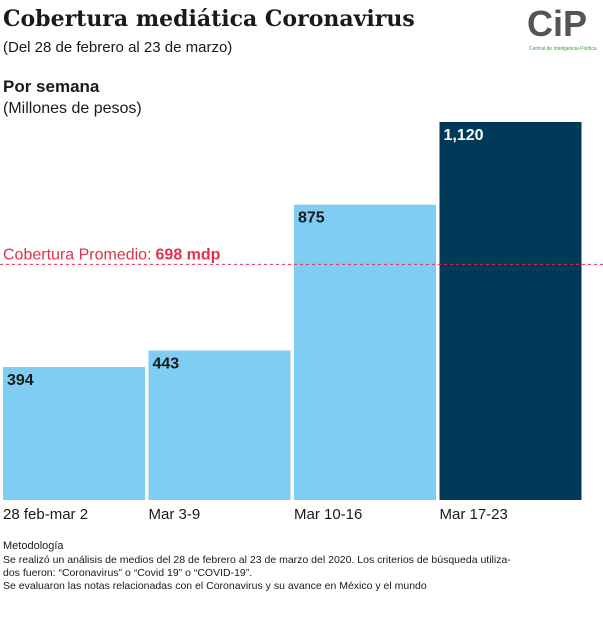  I want to click on reference-label: Cobertura Promedio: 698 mdp, so click(112, 254).